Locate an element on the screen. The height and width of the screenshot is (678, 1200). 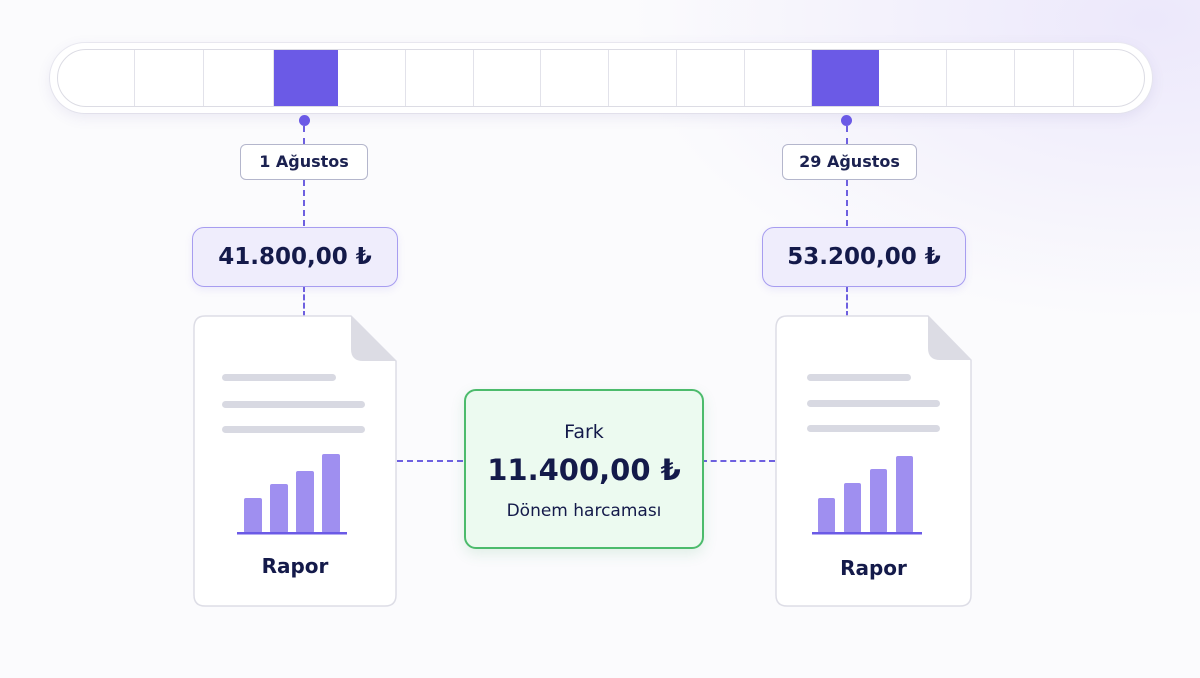
difference-to-right-connector is located at coordinates (738, 461).